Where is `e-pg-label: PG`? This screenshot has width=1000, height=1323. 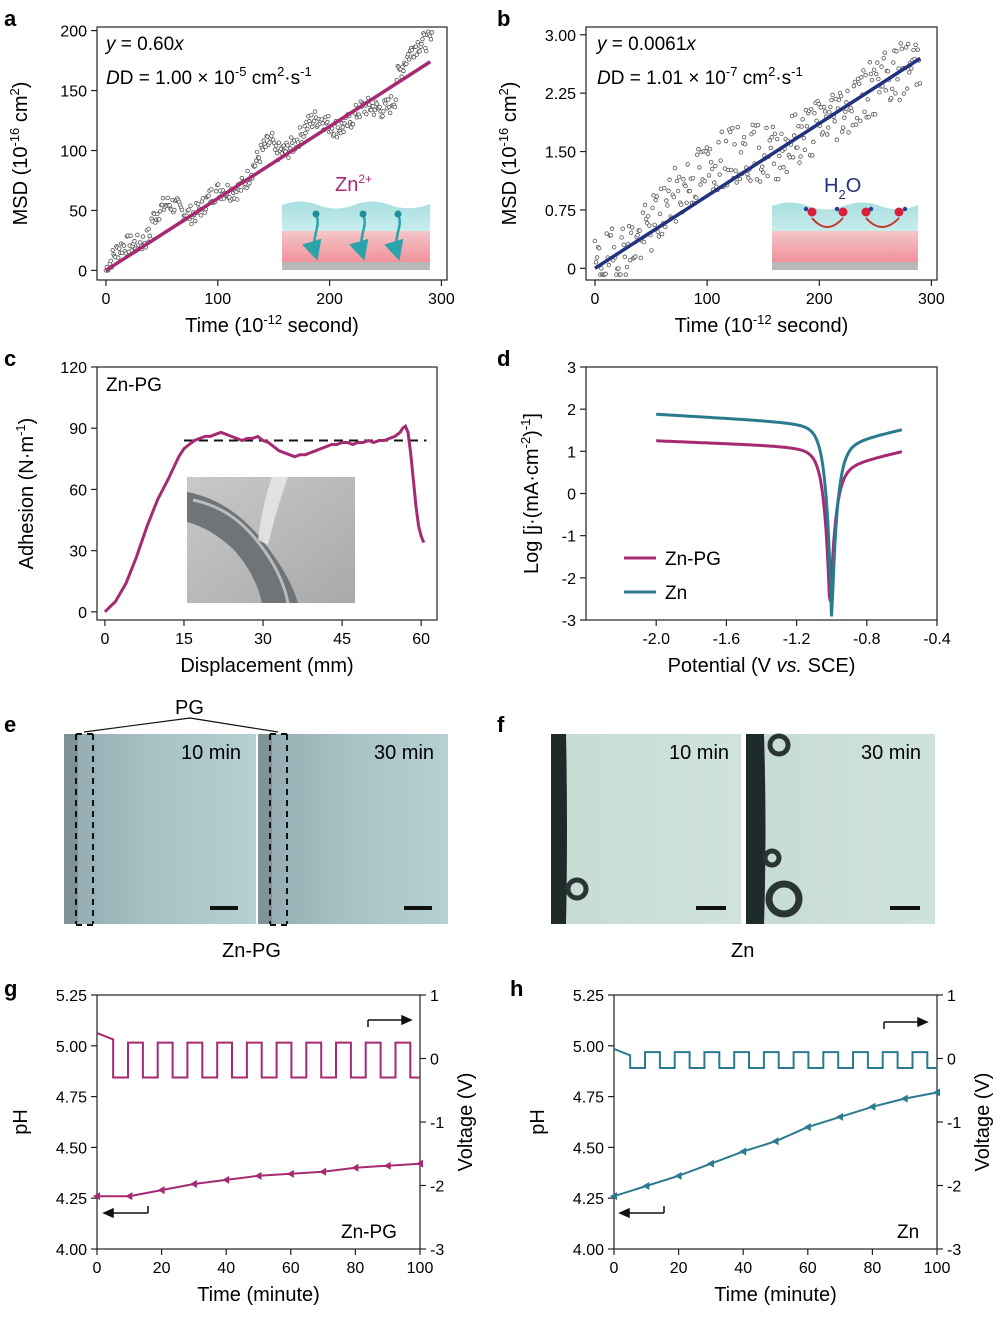
e-pg-label: PG is located at coordinates (189, 708).